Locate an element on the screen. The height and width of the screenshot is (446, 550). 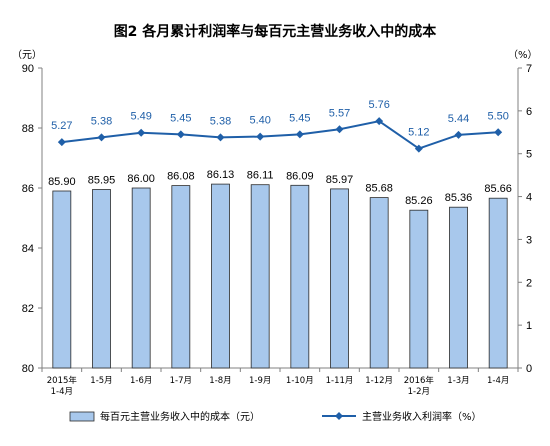
legend-line-marker is located at coordinates (339, 416).